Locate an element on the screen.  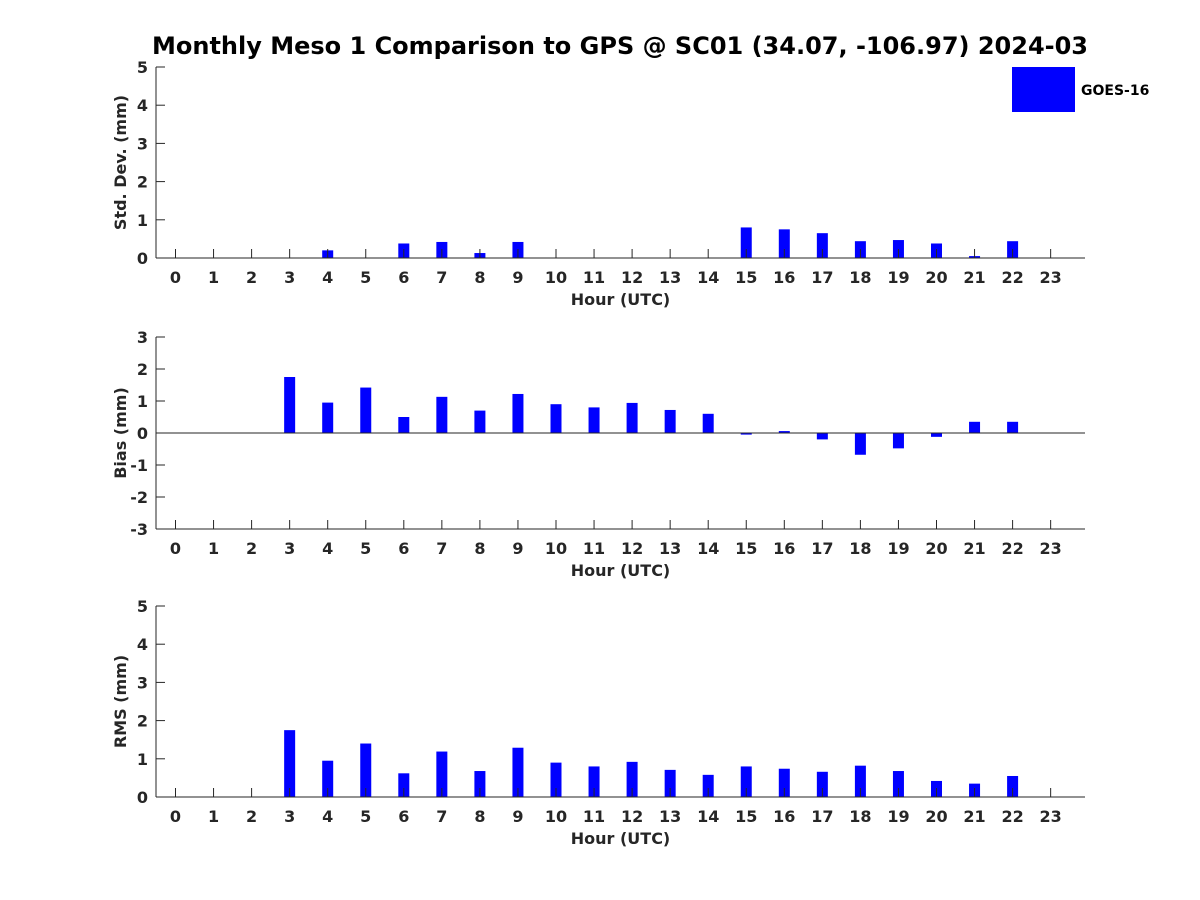
x-tick-label: 15 is located at coordinates (746, 548).